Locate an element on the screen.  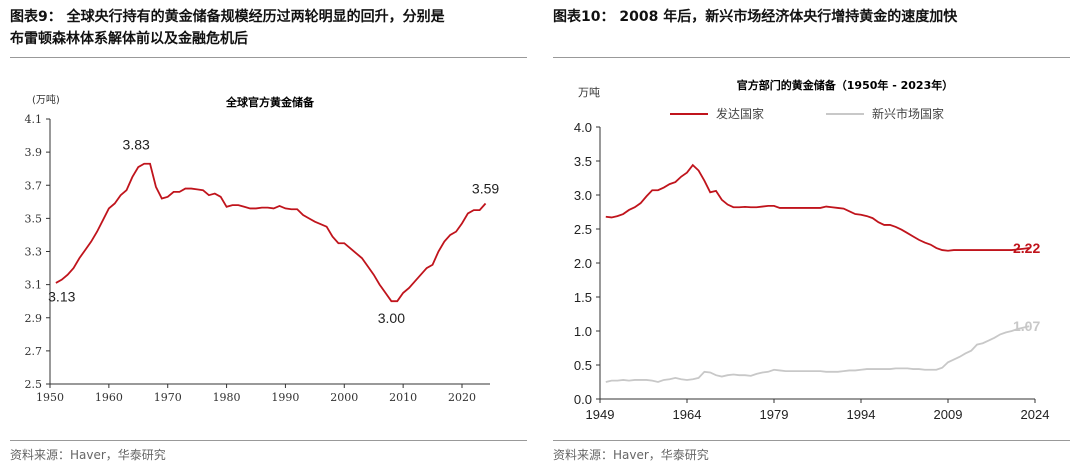
right-y-tick-label: 2.5 is located at coordinates (583, 229).